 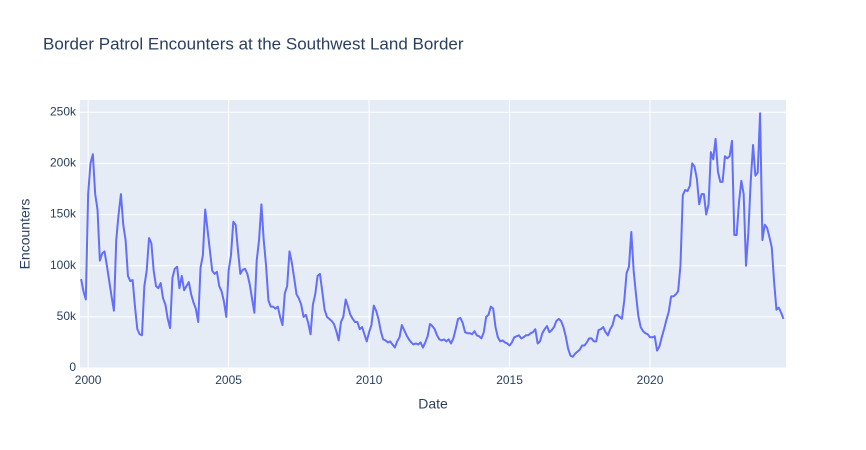 I want to click on y-tick-label: 50k, so click(x=67, y=316).